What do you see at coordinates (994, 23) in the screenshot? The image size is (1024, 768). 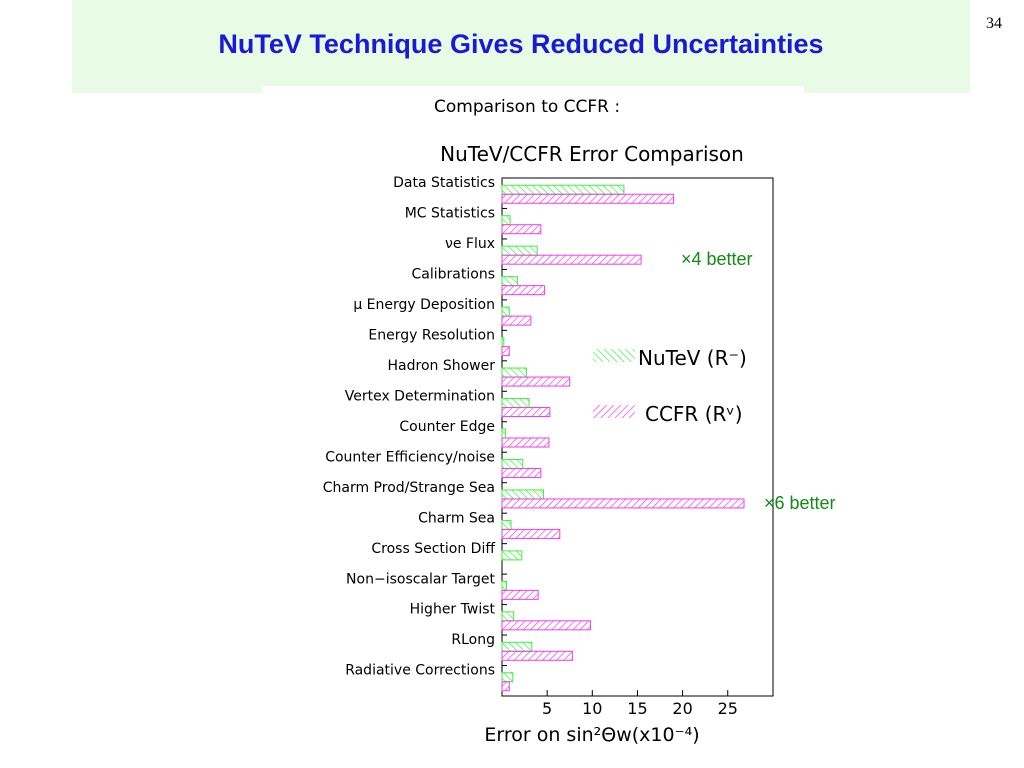 I see `page-number: 34` at bounding box center [994, 23].